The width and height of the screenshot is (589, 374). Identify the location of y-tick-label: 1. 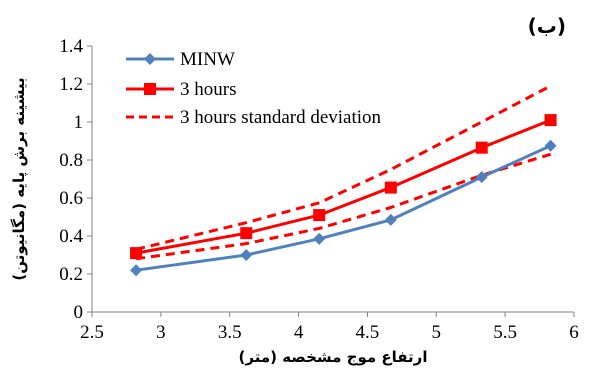
(79, 122).